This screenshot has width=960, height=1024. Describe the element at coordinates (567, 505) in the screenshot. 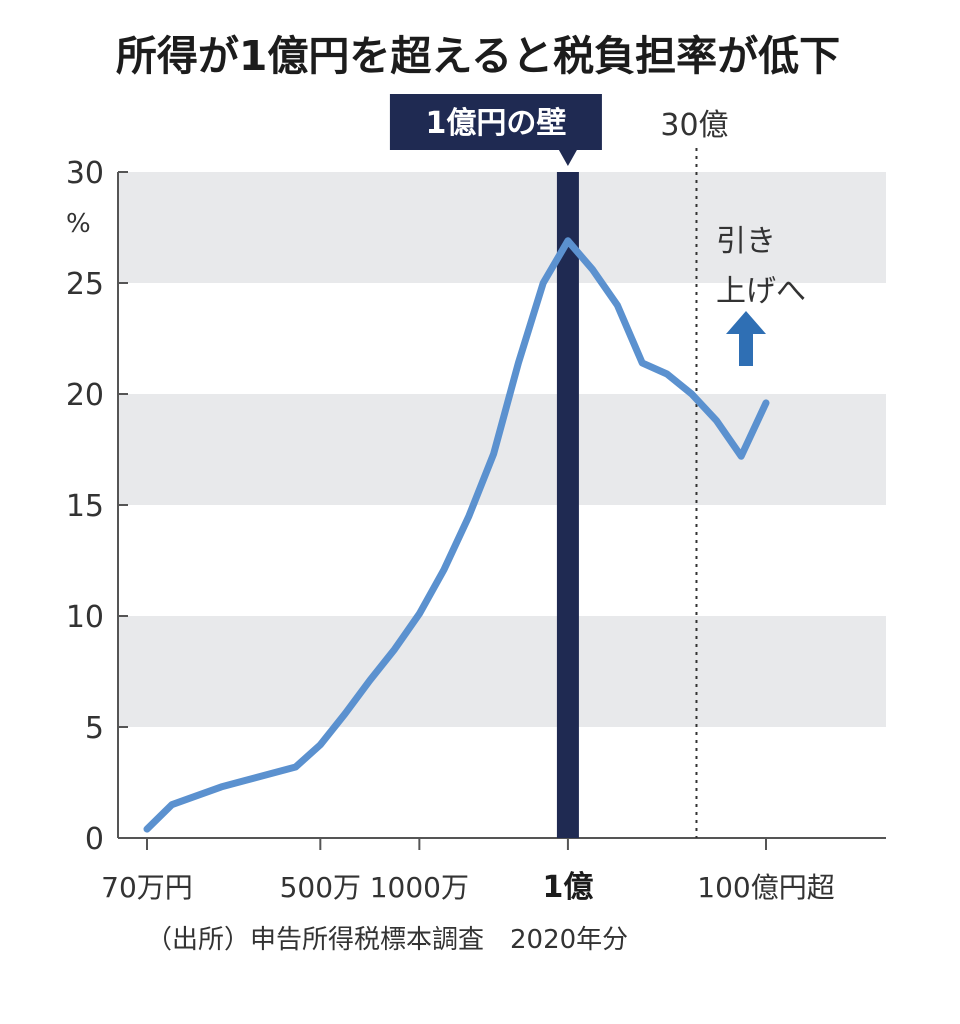

I see `wall-bar` at that location.